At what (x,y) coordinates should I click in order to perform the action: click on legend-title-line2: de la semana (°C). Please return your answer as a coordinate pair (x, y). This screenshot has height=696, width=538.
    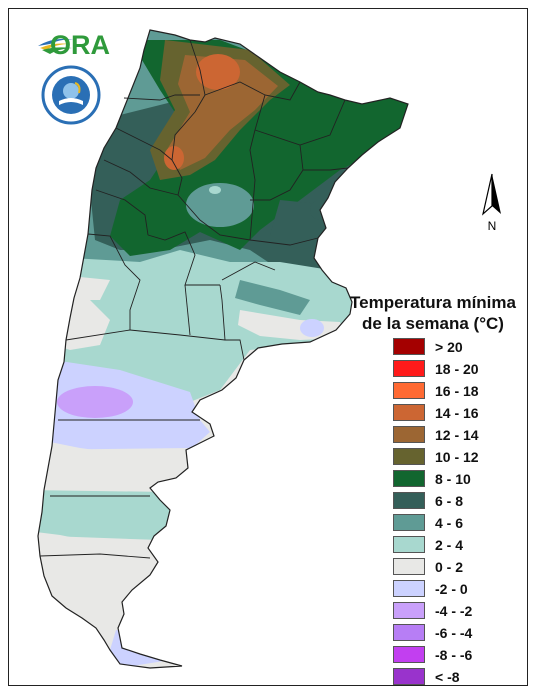
    Looking at the image, I should click on (433, 323).